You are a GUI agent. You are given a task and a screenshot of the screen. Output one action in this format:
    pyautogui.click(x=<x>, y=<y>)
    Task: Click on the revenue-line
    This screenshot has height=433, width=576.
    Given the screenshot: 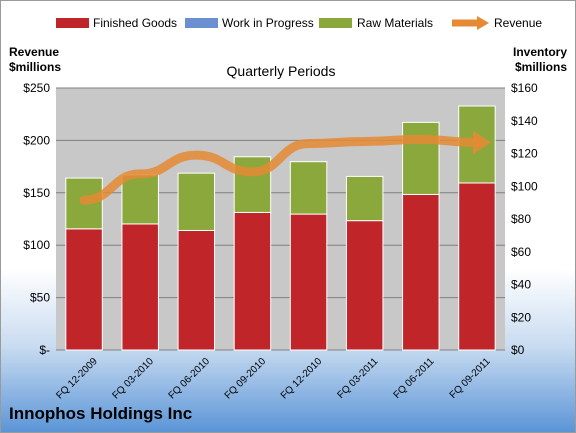 What is the action you would take?
    pyautogui.click(x=285, y=167)
    